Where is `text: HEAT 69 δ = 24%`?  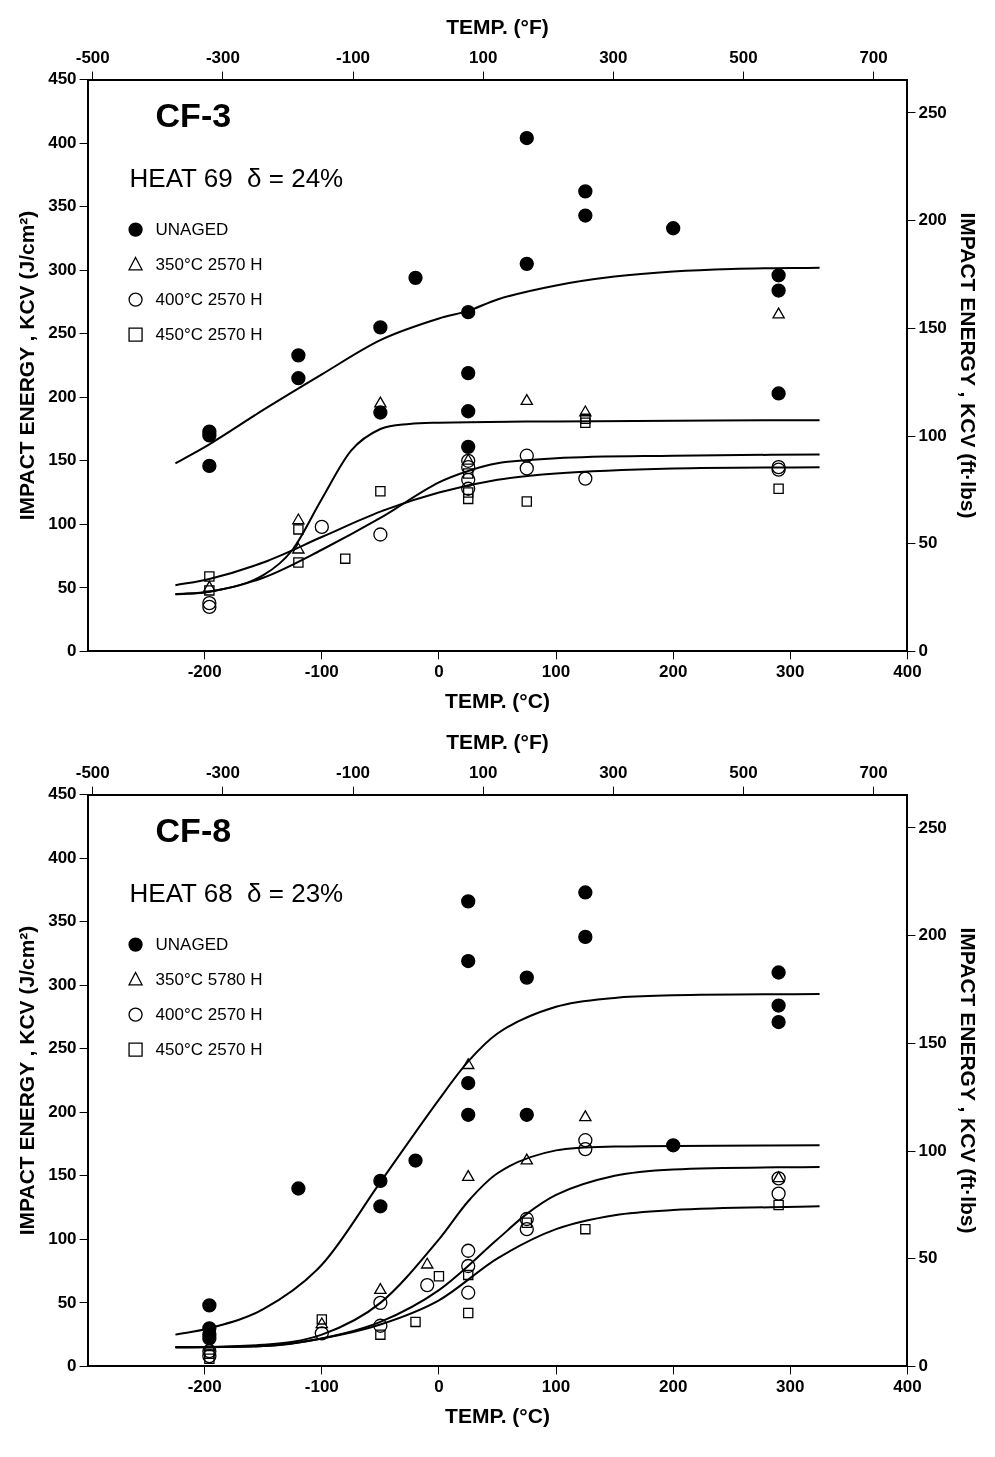 text: HEAT 69 δ = 24% is located at coordinates (236, 177).